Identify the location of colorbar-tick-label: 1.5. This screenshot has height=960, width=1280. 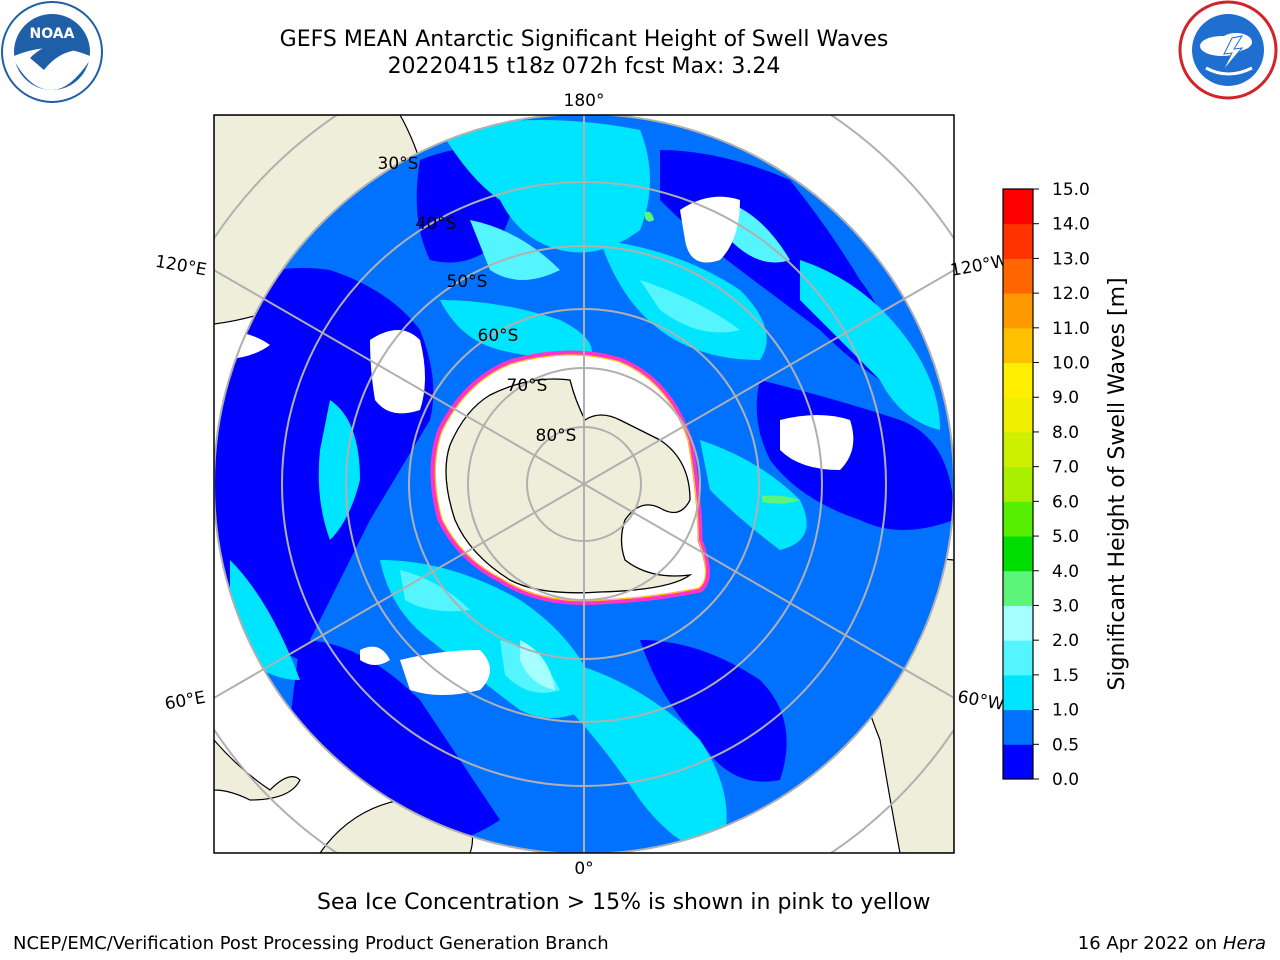
(1065, 676).